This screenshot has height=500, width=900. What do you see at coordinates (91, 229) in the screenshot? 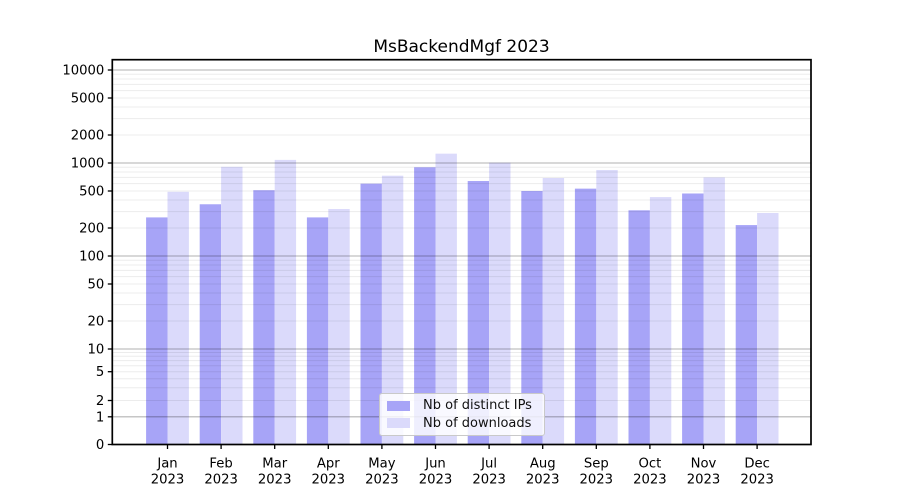
I see `y-axis-tick-label: 200` at bounding box center [91, 229].